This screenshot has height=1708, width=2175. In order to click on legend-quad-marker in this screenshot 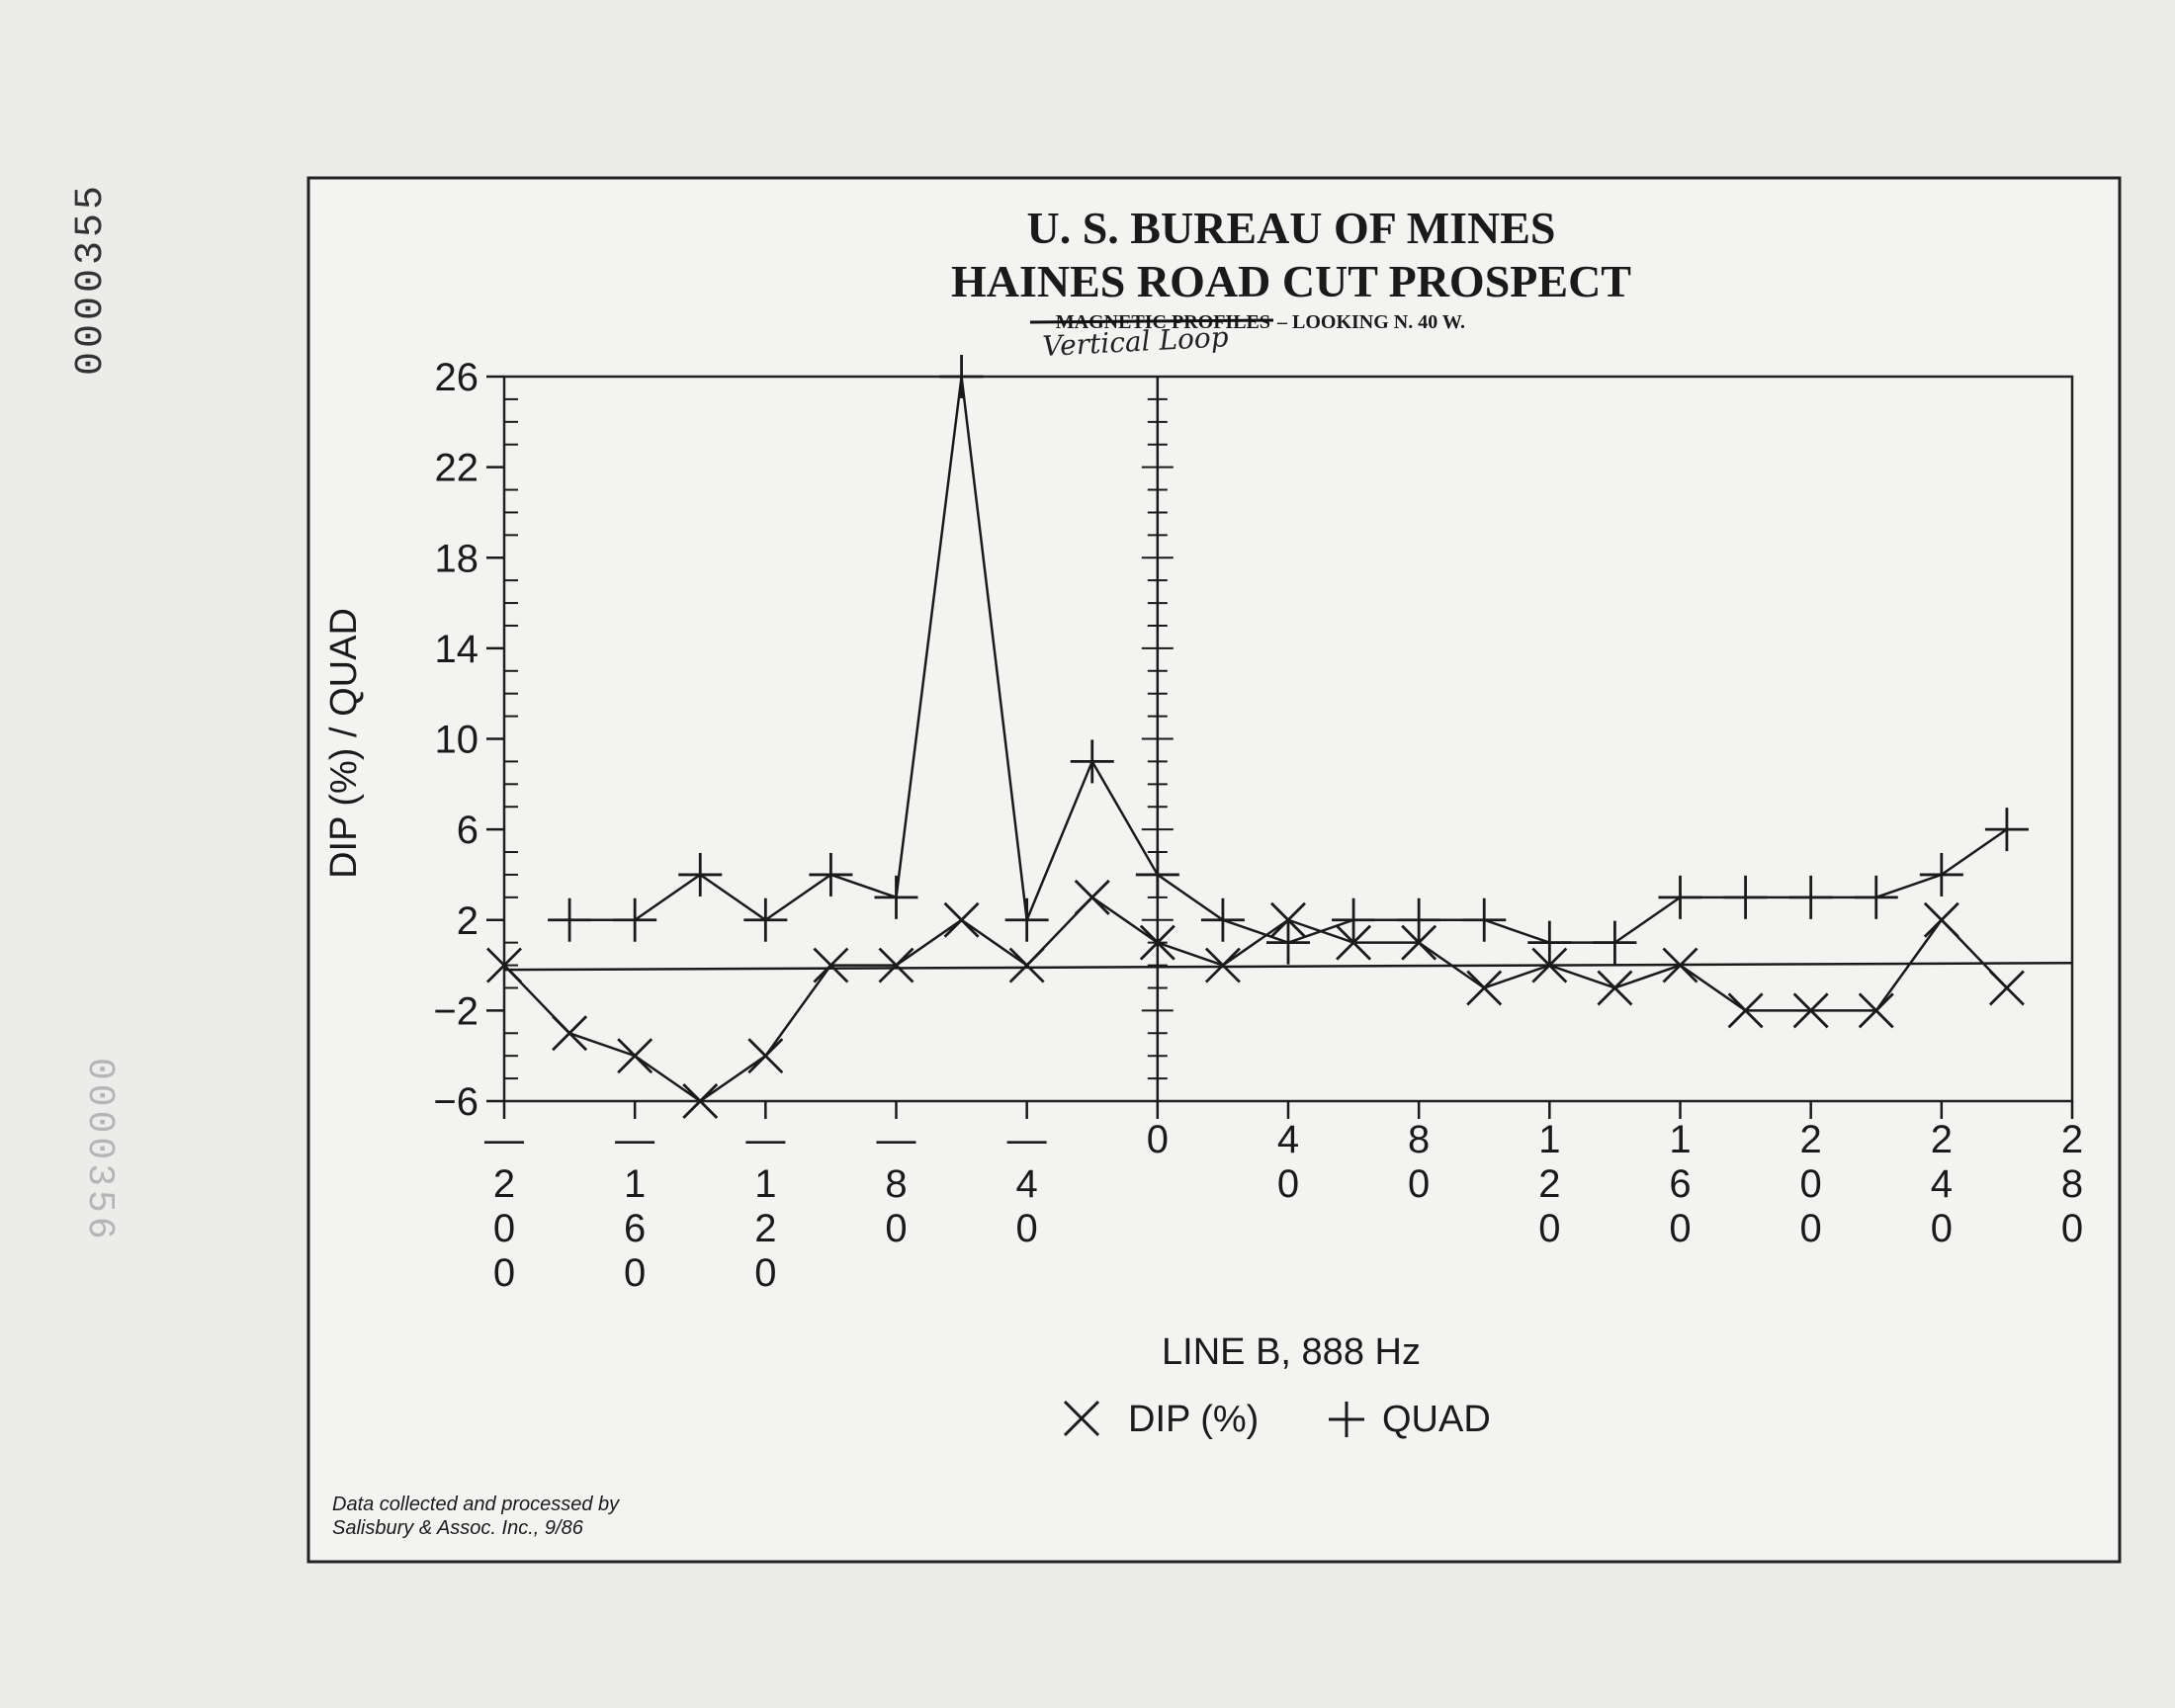, I will do `click(1347, 1419)`.